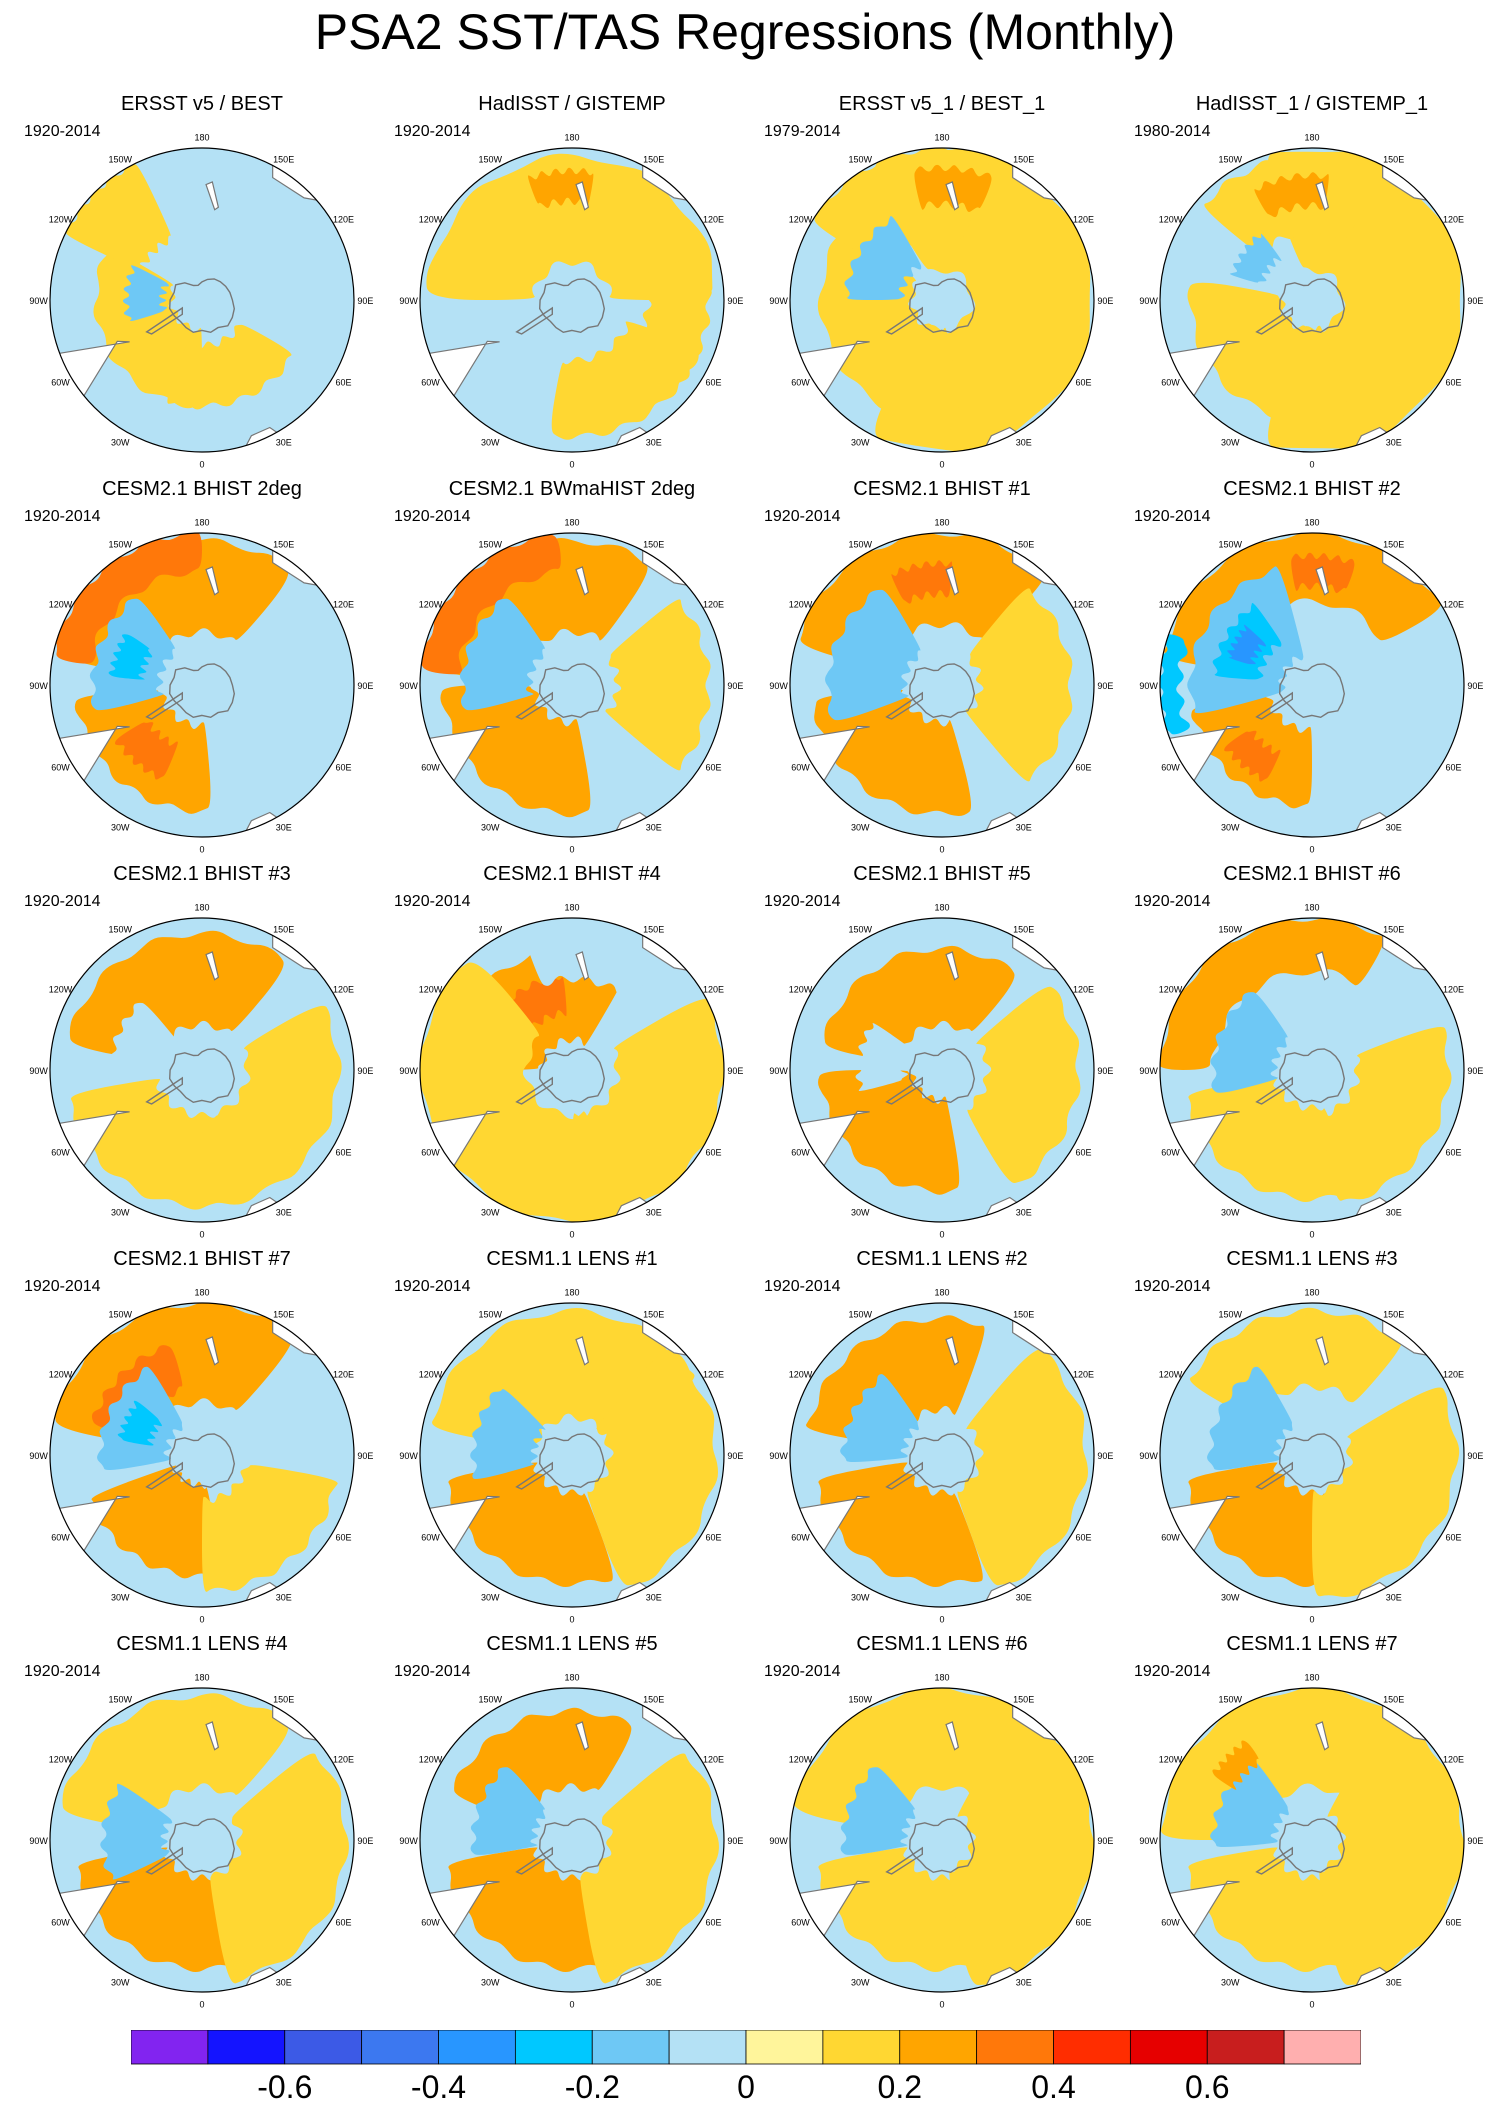 This screenshot has width=1490, height=2110. Describe the element at coordinates (802, 131) in the screenshot. I see `panel-period: 1979-2014` at that location.